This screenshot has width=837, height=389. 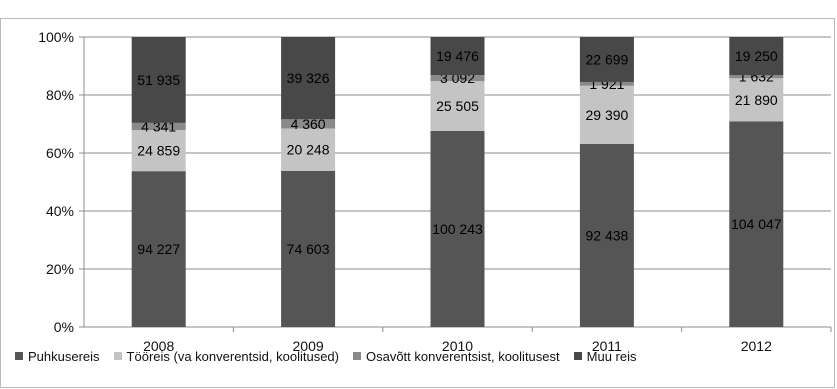 I want to click on legend-label: Osavõtt konverentsist, koolitusest, so click(x=463, y=356).